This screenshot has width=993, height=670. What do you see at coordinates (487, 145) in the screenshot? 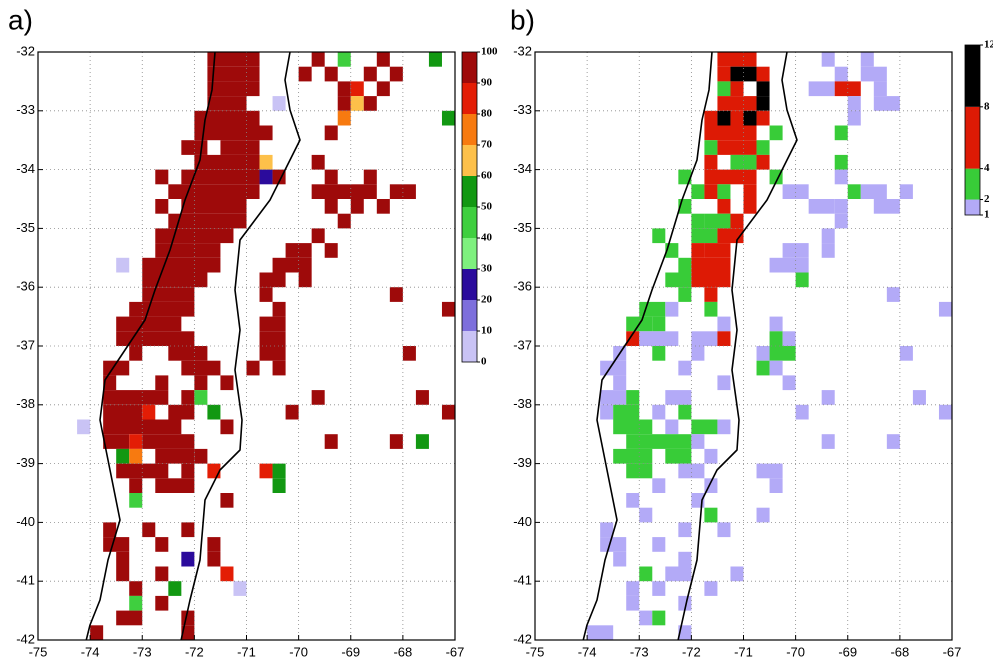
I see `colorbar-tick-label: 70` at bounding box center [487, 145].